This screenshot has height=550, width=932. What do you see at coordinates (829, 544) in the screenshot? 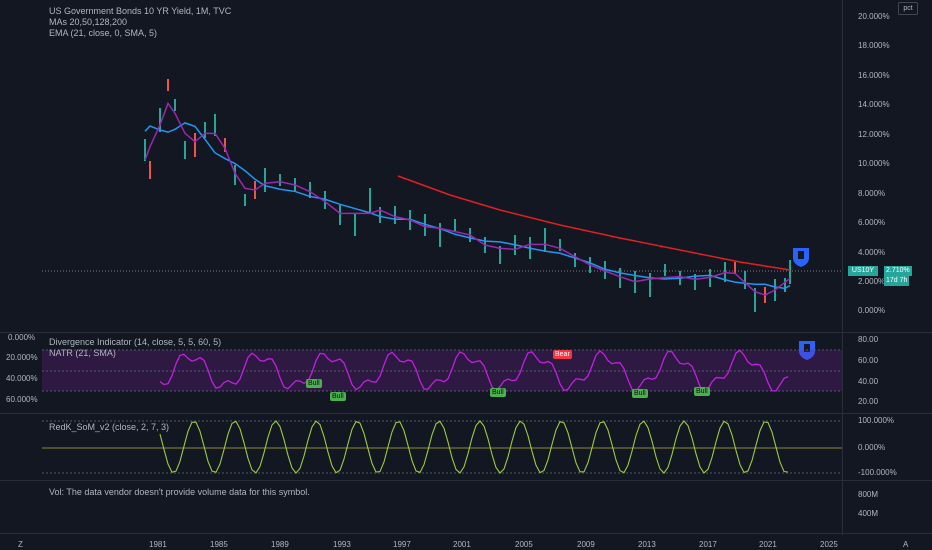
I see `x-tick: 2025` at bounding box center [829, 544].